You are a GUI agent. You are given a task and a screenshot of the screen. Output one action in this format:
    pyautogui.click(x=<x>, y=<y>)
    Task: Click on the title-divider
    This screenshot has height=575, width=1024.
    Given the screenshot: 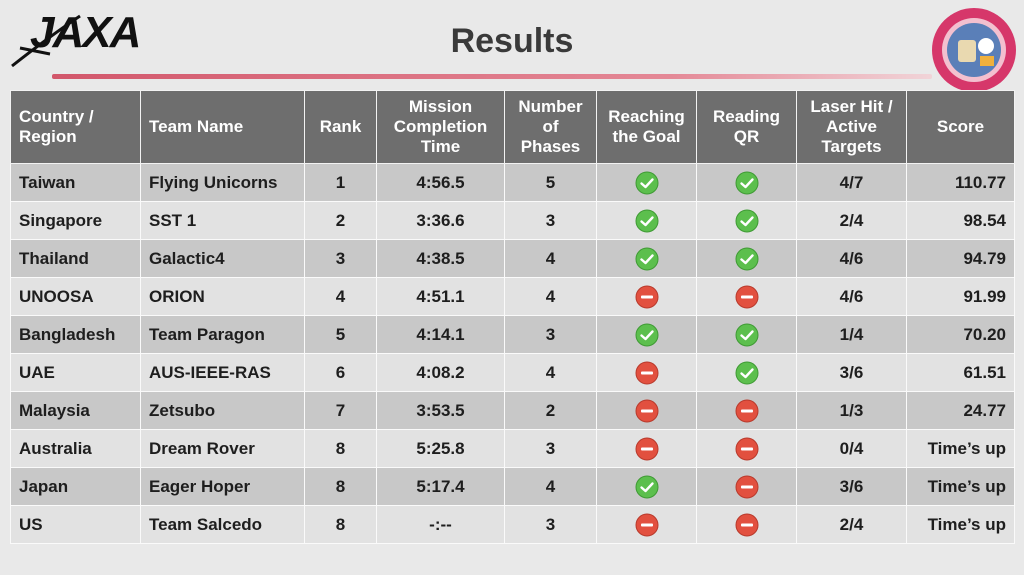 What is the action you would take?
    pyautogui.click(x=492, y=76)
    